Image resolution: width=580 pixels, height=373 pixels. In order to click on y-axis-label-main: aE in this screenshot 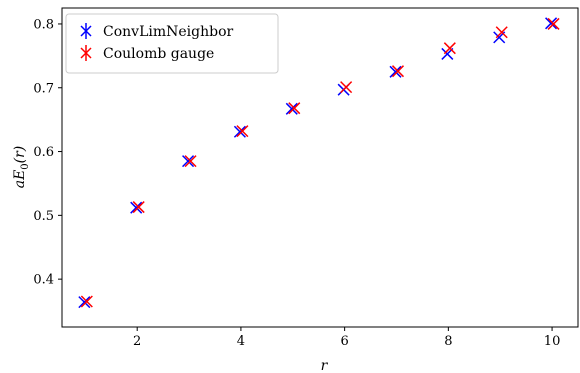, I will do `click(20, 179)`.